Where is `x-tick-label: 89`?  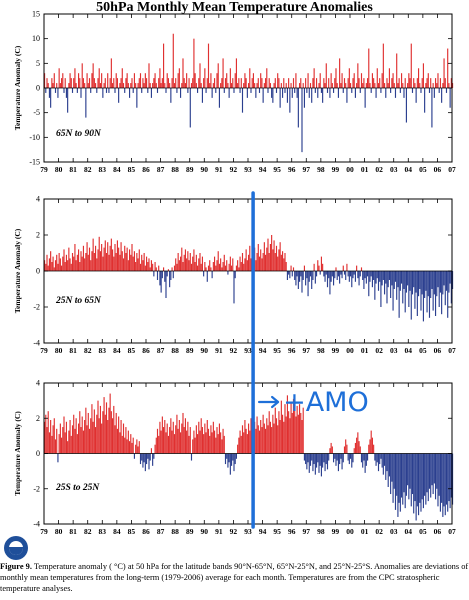
x-tick-label: 89 is located at coordinates (190, 531).